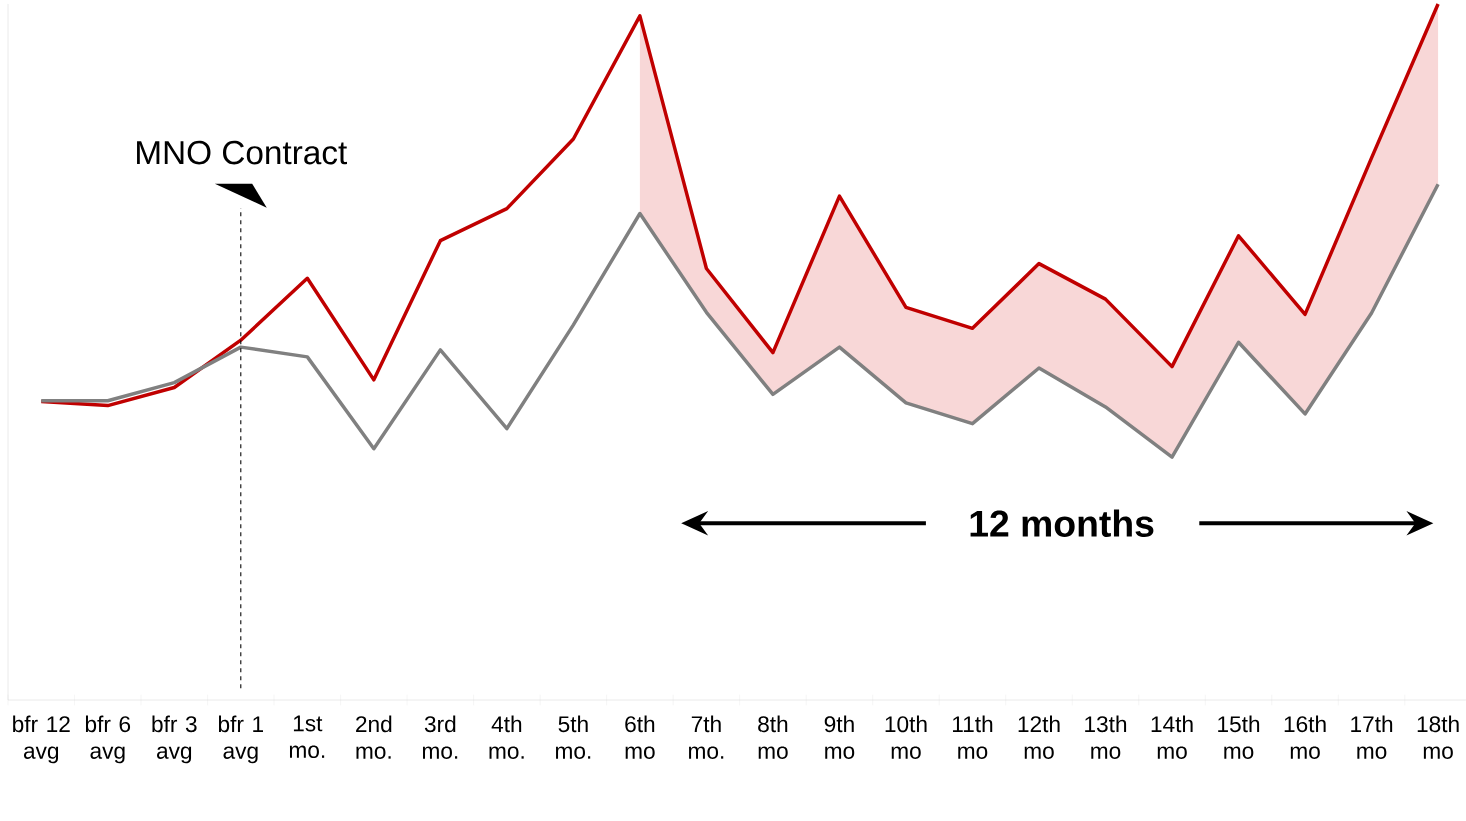 The height and width of the screenshot is (821, 1466). What do you see at coordinates (1106, 737) in the screenshot?
I see `x-tick-label: 13th mo` at bounding box center [1106, 737].